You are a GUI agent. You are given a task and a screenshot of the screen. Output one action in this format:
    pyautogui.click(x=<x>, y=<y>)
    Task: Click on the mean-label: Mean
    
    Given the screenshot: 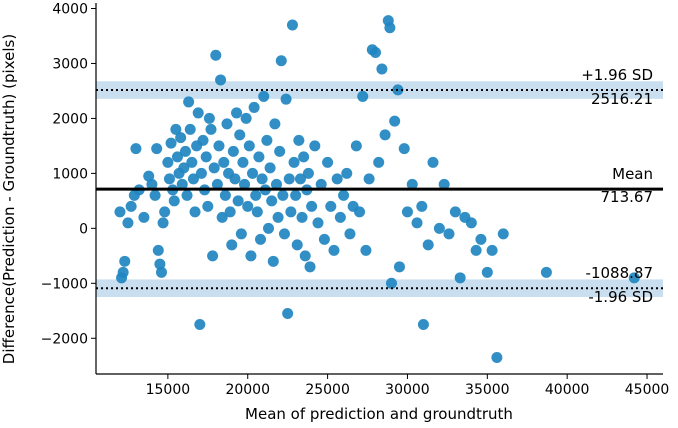 What is the action you would take?
    pyautogui.click(x=632, y=174)
    